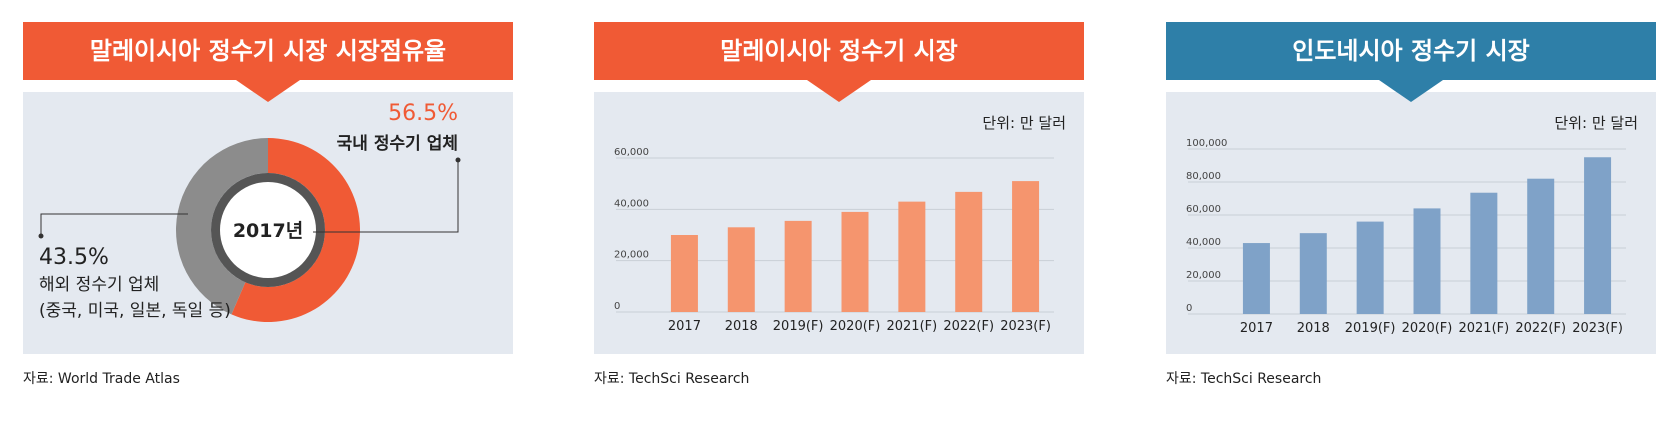  Describe the element at coordinates (268, 62) in the screenshot. I see `market-share-header: 말레이시아 정수기 시장 시장점유율` at that location.